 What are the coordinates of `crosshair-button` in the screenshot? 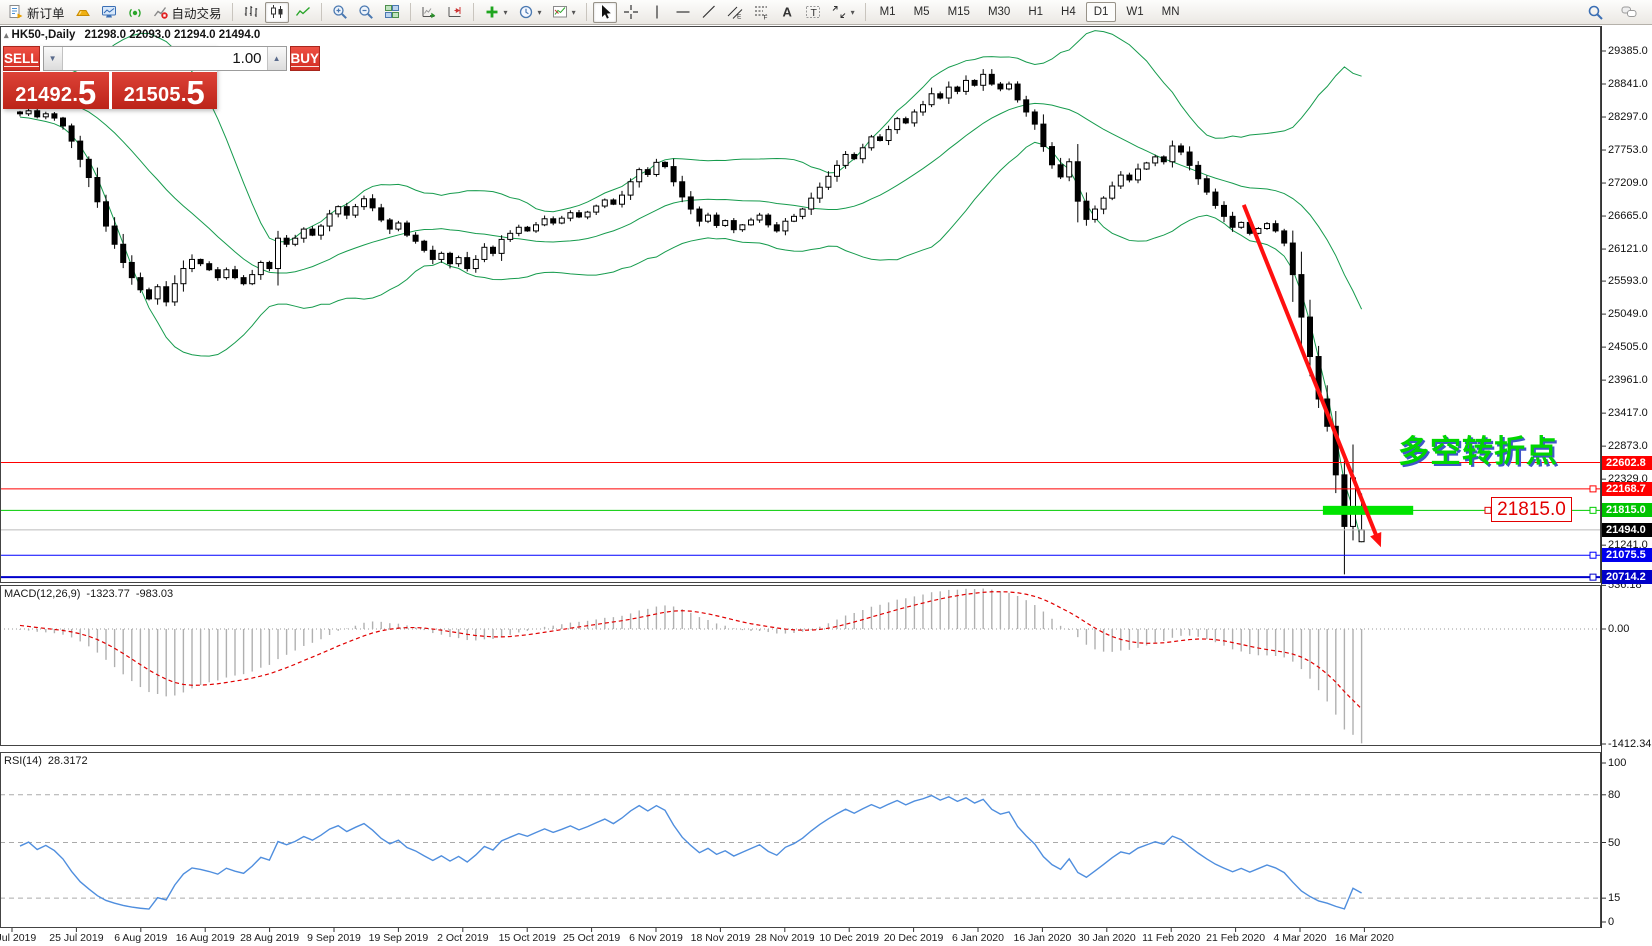 It's located at (631, 12).